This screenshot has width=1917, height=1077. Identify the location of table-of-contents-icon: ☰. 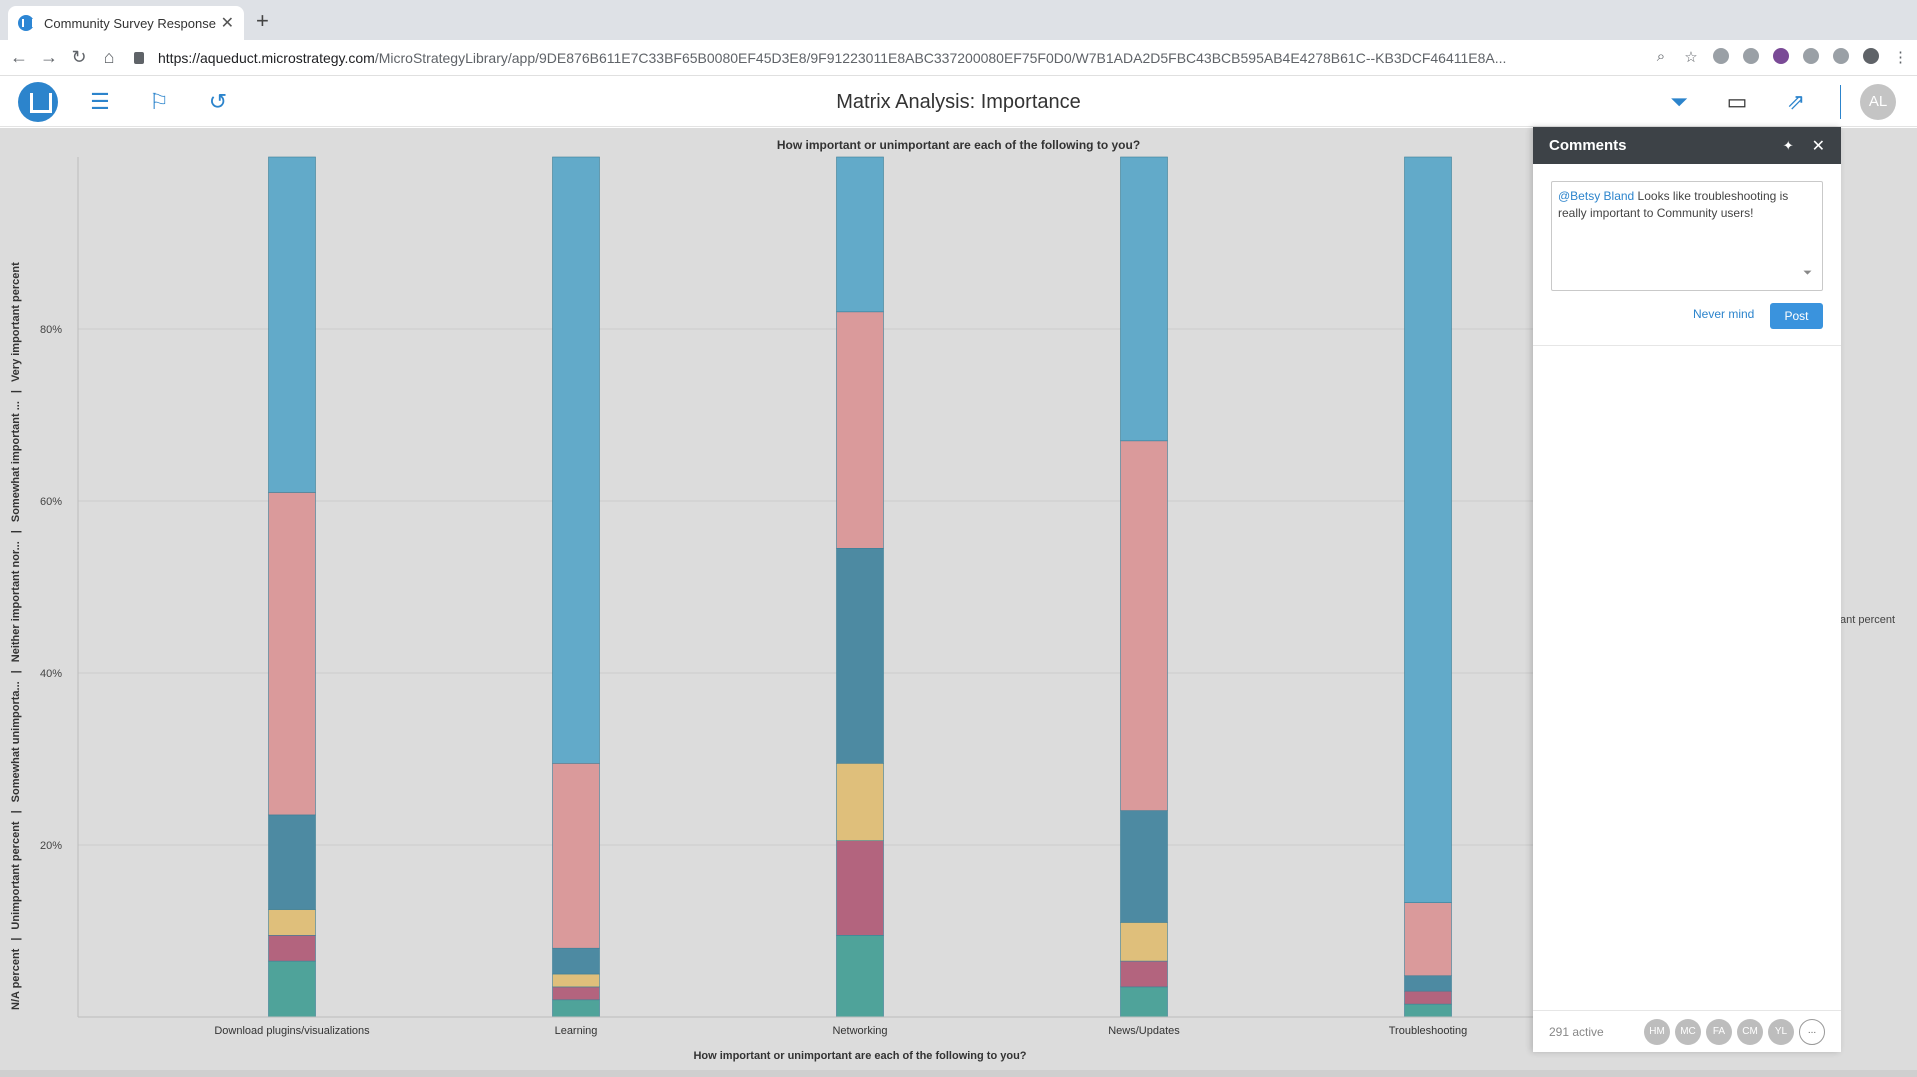
(100, 101).